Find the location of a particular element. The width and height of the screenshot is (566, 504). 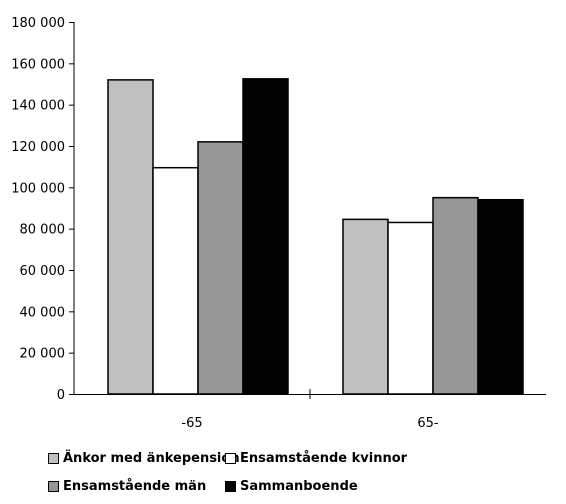

x-tick-label: 65- is located at coordinates (428, 423).